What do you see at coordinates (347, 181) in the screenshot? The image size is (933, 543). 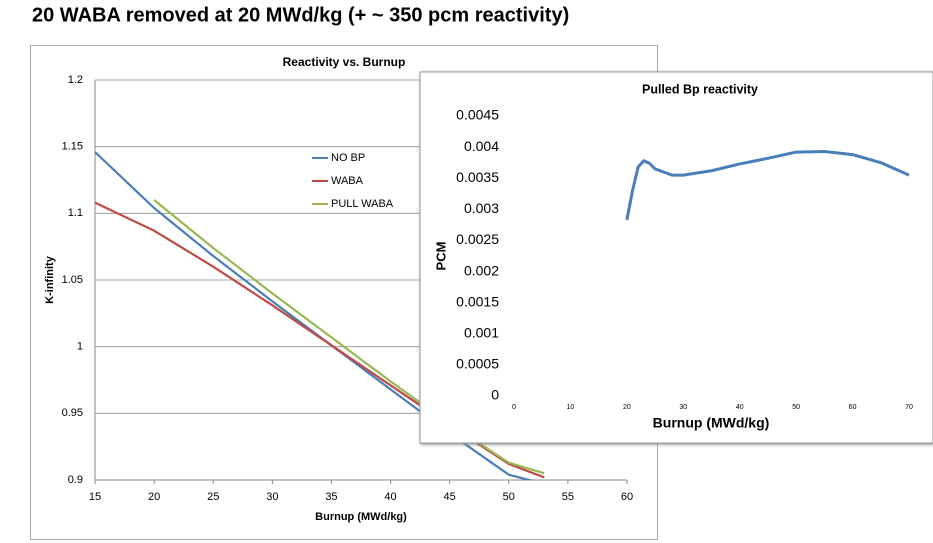 I see `legend-label: WABA` at bounding box center [347, 181].